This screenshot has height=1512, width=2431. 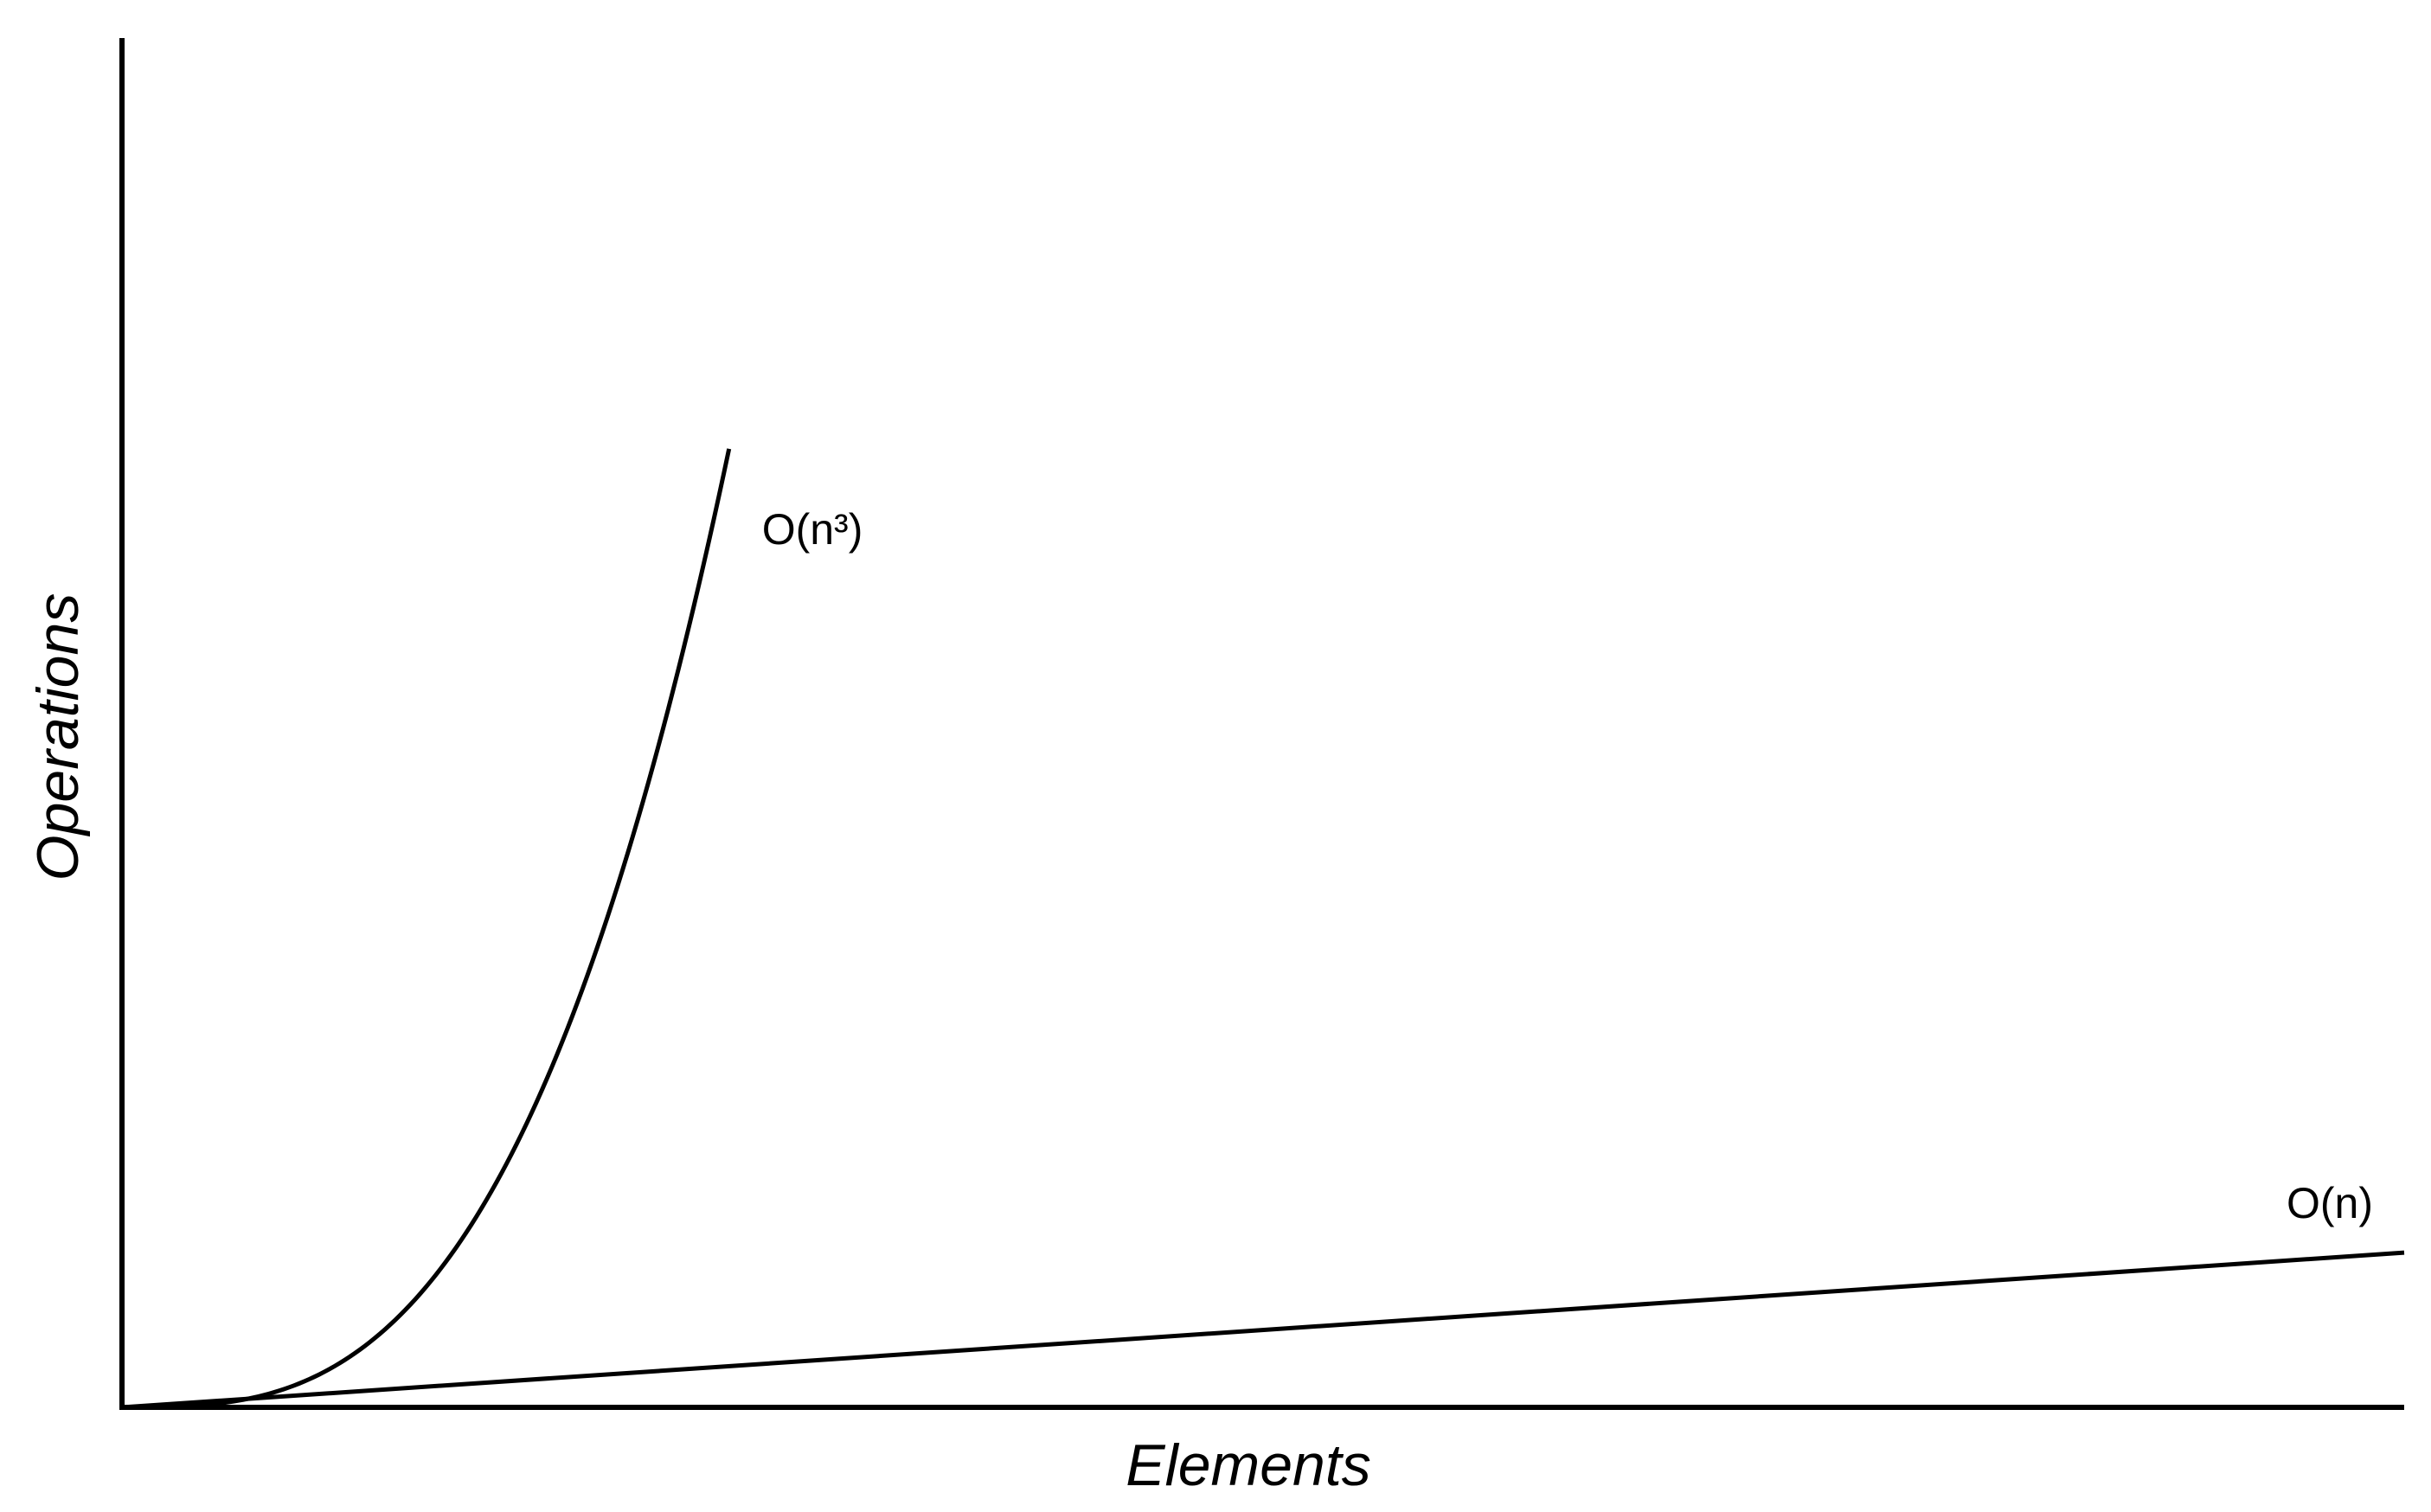 What do you see at coordinates (2330, 1203) in the screenshot?
I see `series-label-linear: O(n)` at bounding box center [2330, 1203].